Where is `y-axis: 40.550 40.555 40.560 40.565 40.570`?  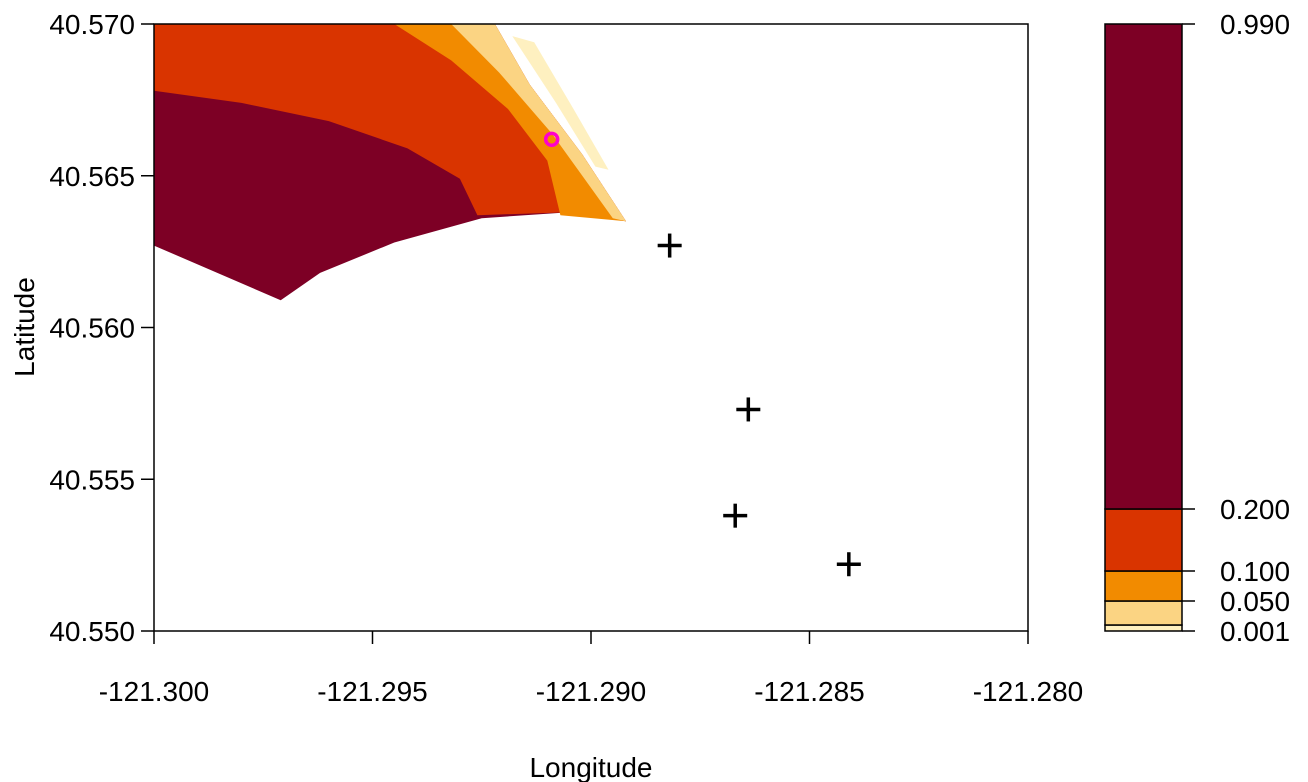 y-axis: 40.550 40.555 40.560 40.565 40.570 is located at coordinates (101, 328).